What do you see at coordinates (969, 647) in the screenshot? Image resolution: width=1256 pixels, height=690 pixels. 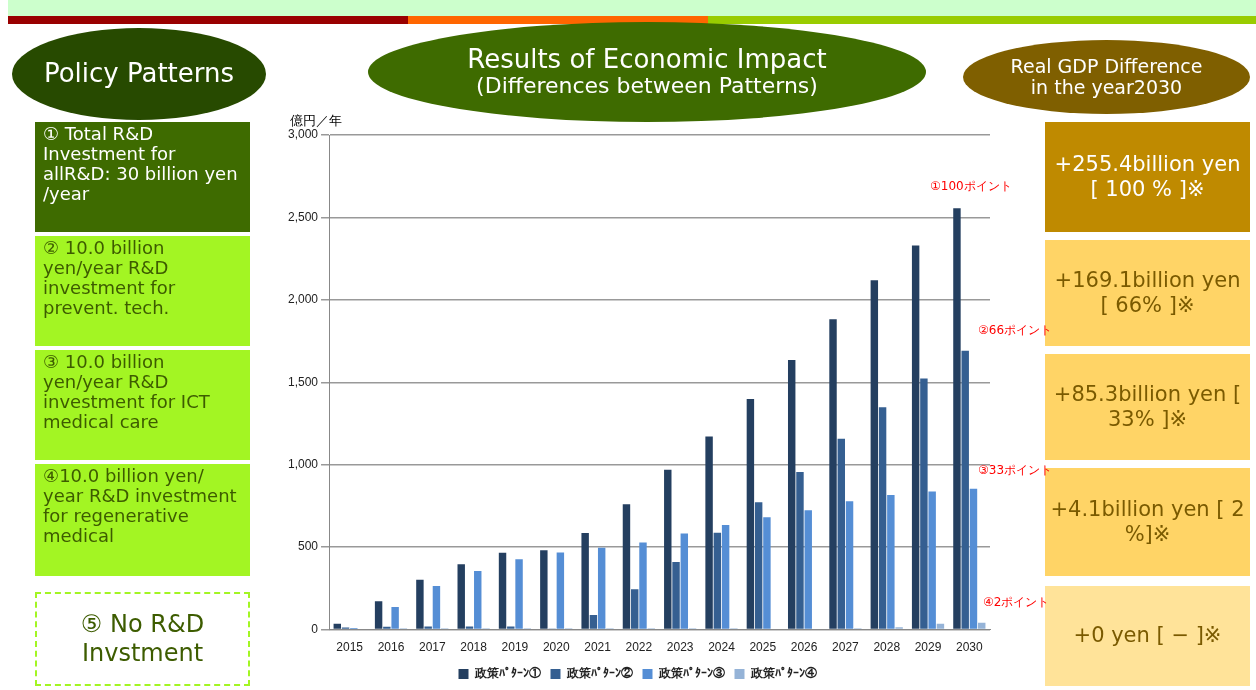 I see `x-tick-label: 2030` at bounding box center [969, 647].